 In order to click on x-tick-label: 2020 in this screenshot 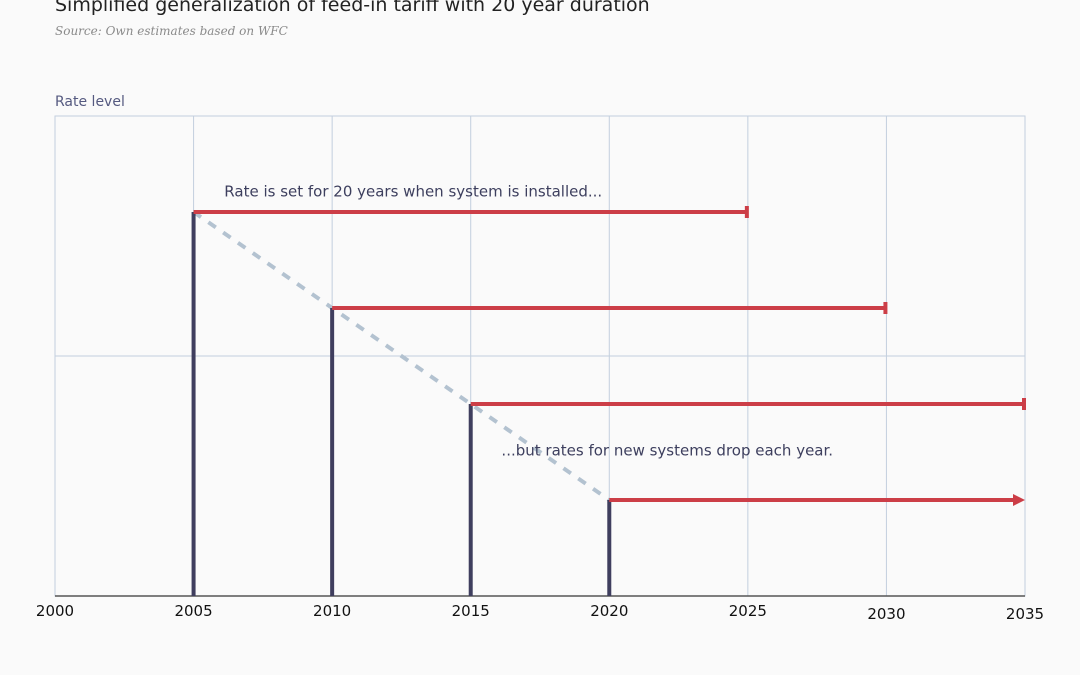, I will do `click(609, 611)`.